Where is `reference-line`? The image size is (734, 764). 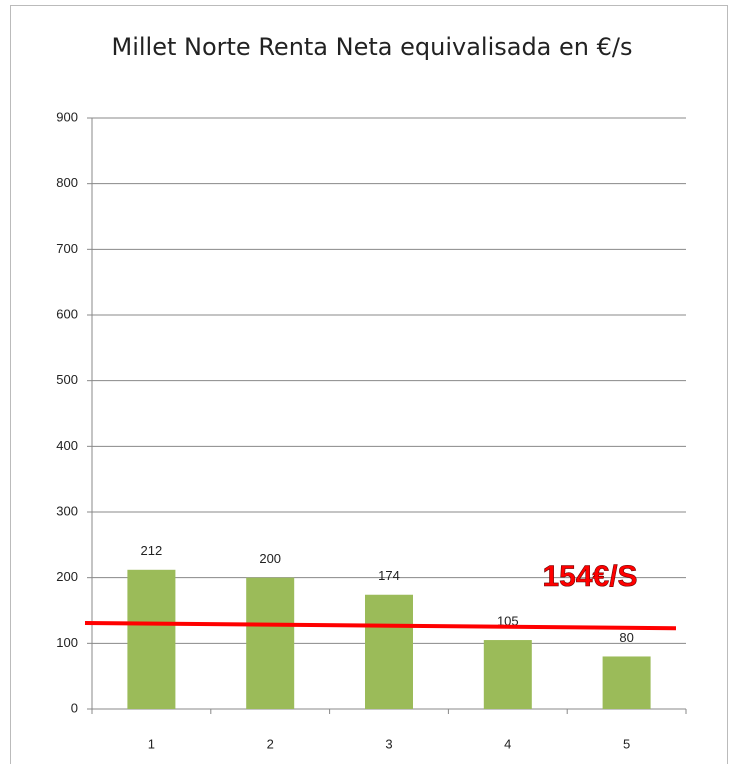
reference-line is located at coordinates (380, 625).